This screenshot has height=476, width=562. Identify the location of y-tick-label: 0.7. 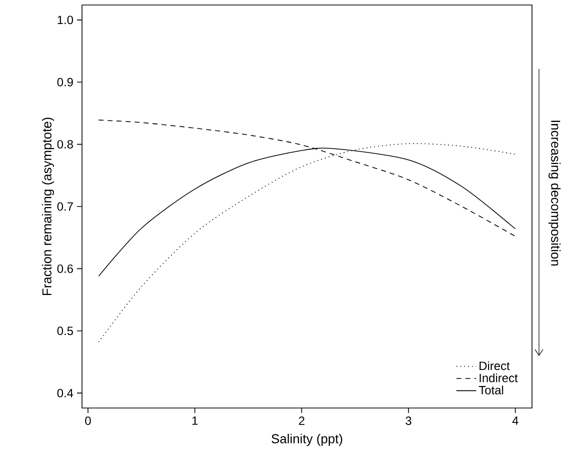
(65, 206).